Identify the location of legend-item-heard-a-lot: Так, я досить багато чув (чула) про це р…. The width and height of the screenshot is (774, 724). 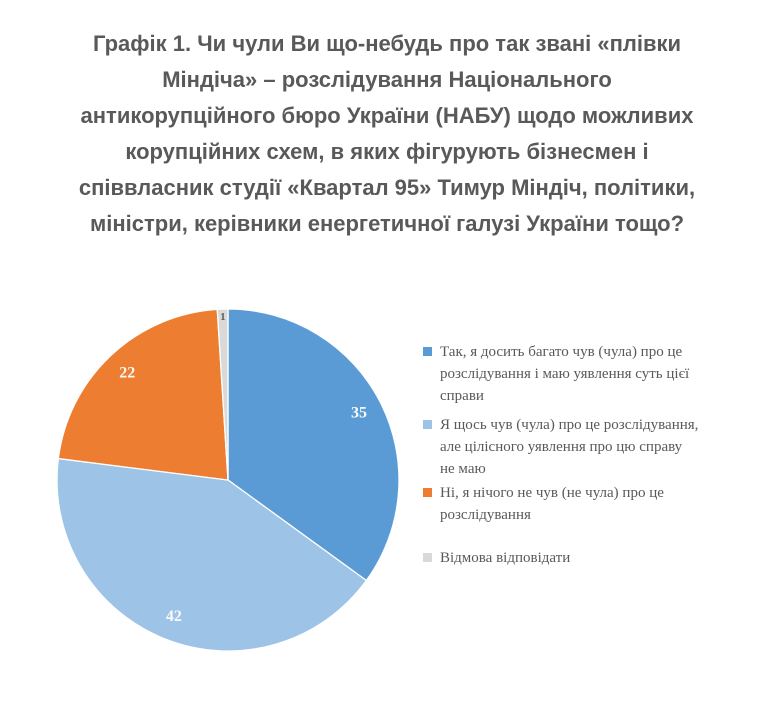
(596, 374).